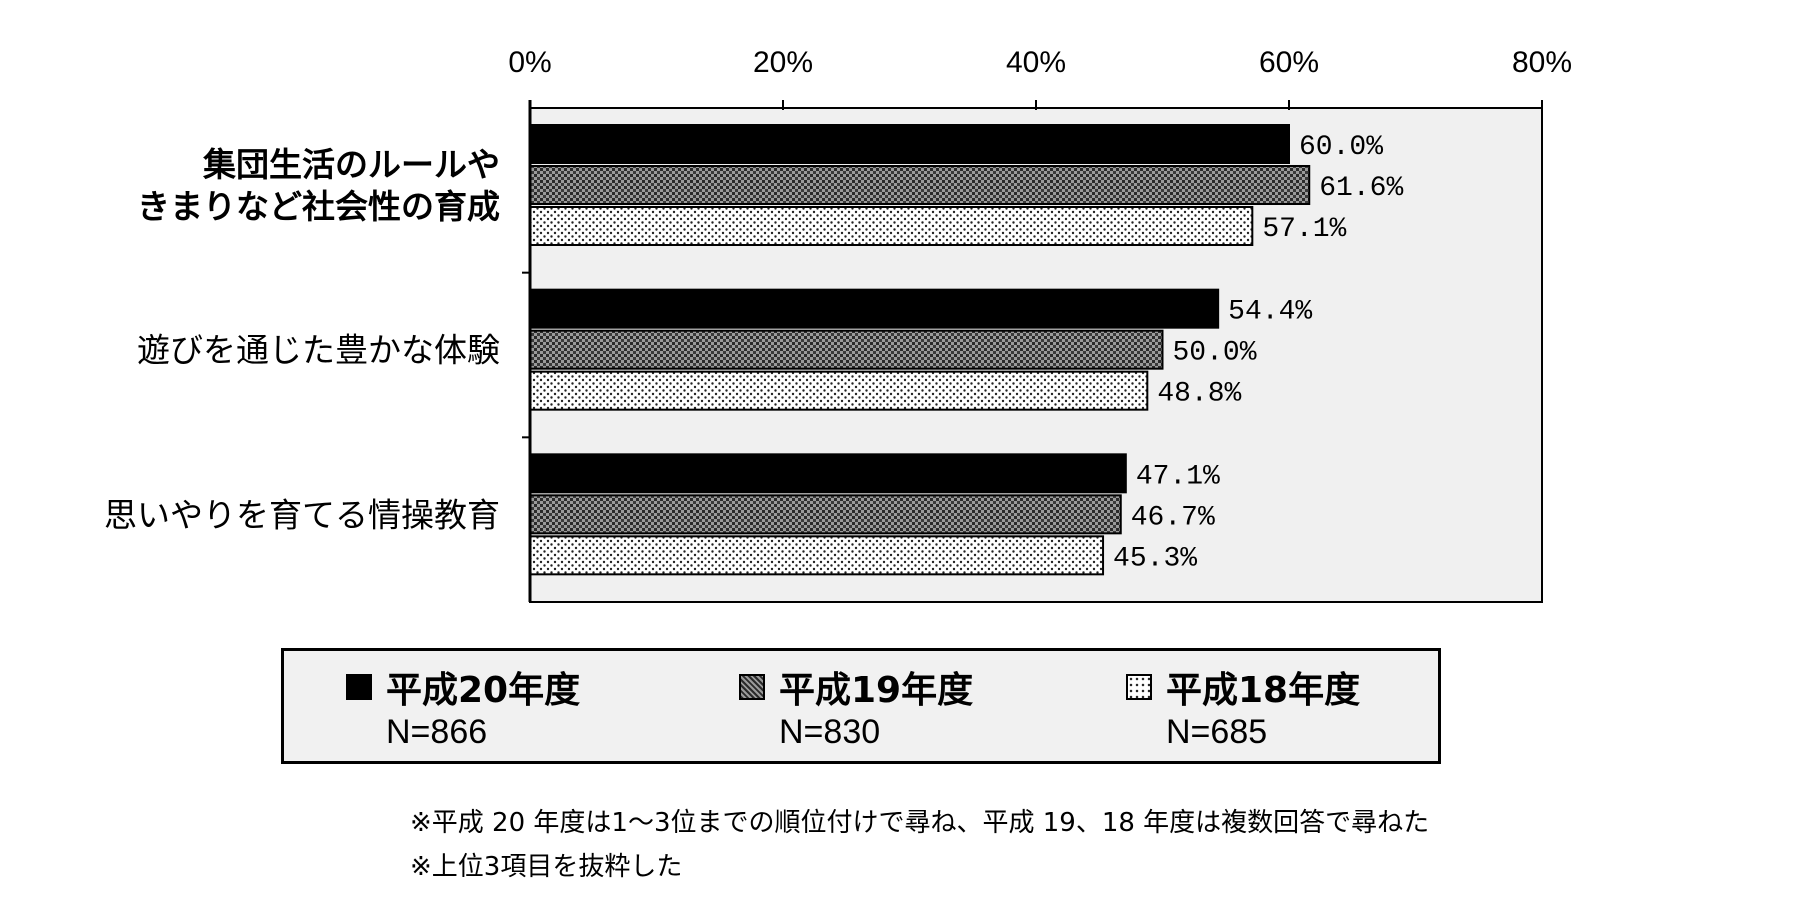 Image resolution: width=1814 pixels, height=915 pixels. What do you see at coordinates (752, 687) in the screenshot?
I see `legend-swatch-hatch` at bounding box center [752, 687].